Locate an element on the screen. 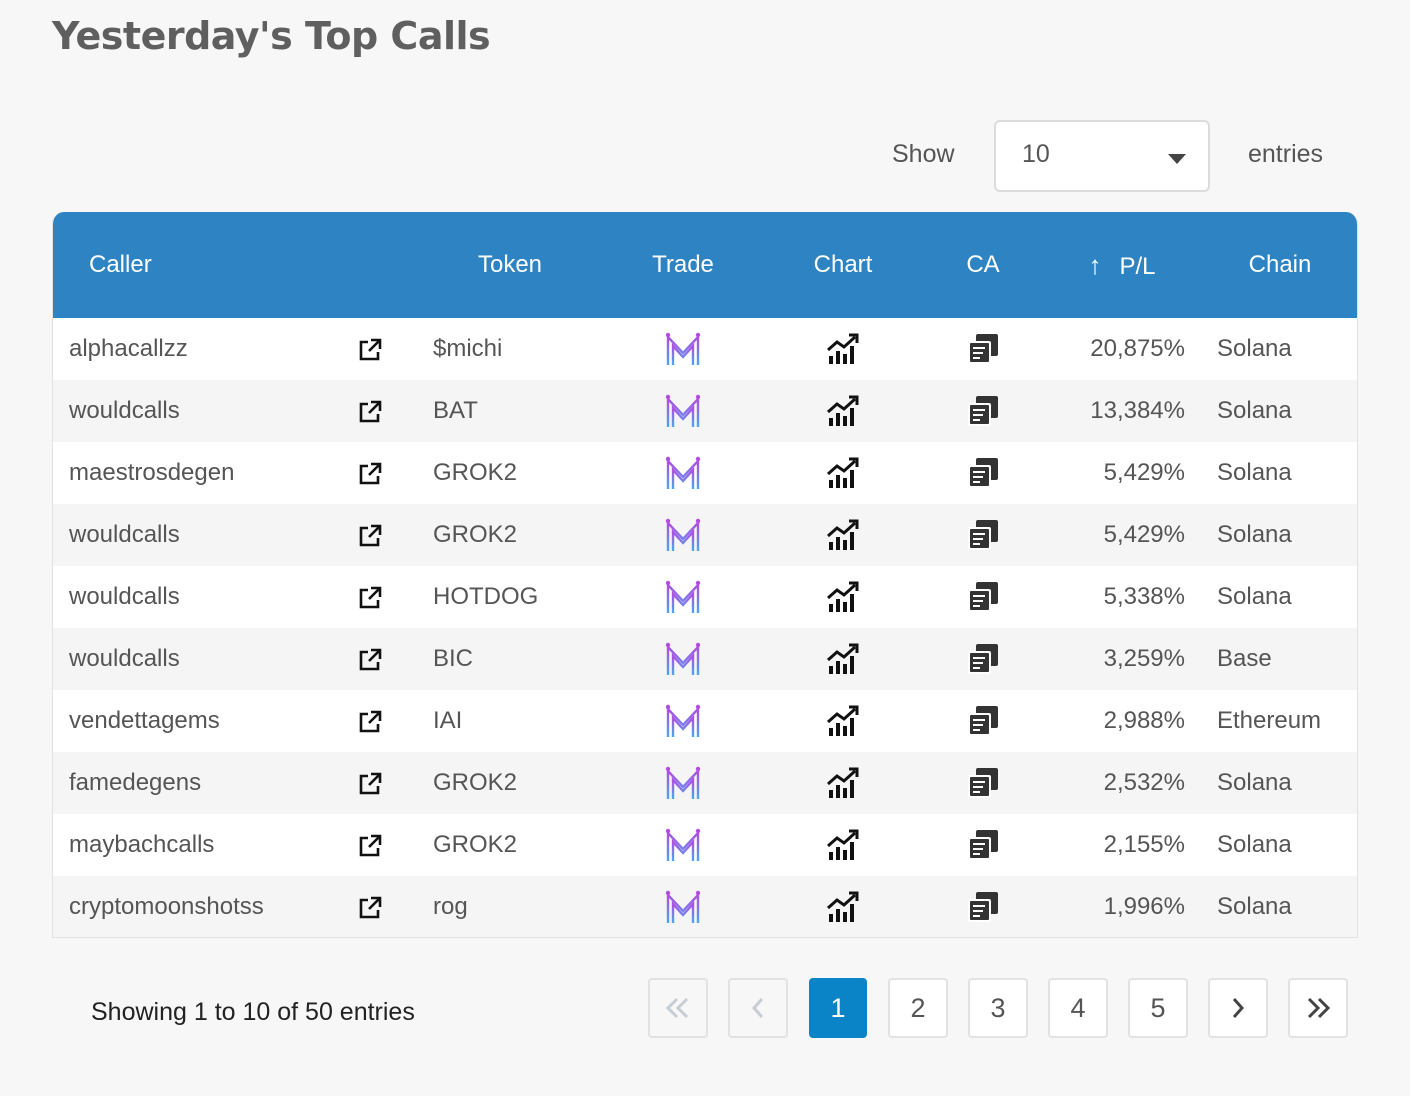  col-pl: ↑ P/L is located at coordinates (1122, 265).